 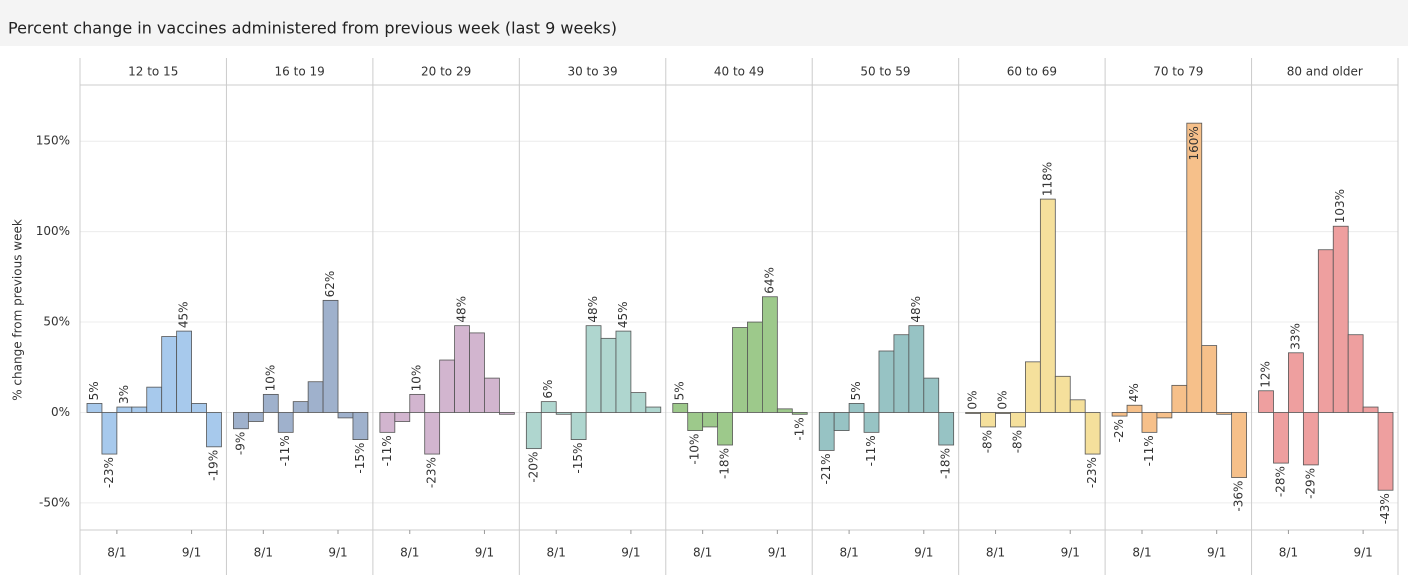 What do you see at coordinates (53, 231) in the screenshot?
I see `y-tick-label: 100%` at bounding box center [53, 231].